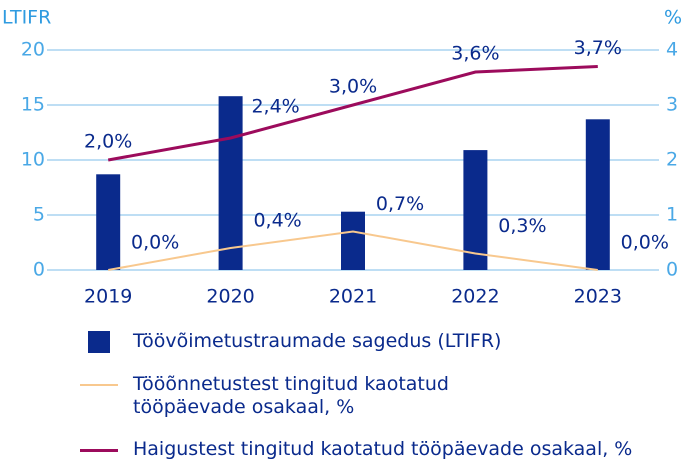 Image resolution: width=684 pixels, height=462 pixels. Describe the element at coordinates (33, 105) in the screenshot. I see `y-tick-label: 15` at that location.